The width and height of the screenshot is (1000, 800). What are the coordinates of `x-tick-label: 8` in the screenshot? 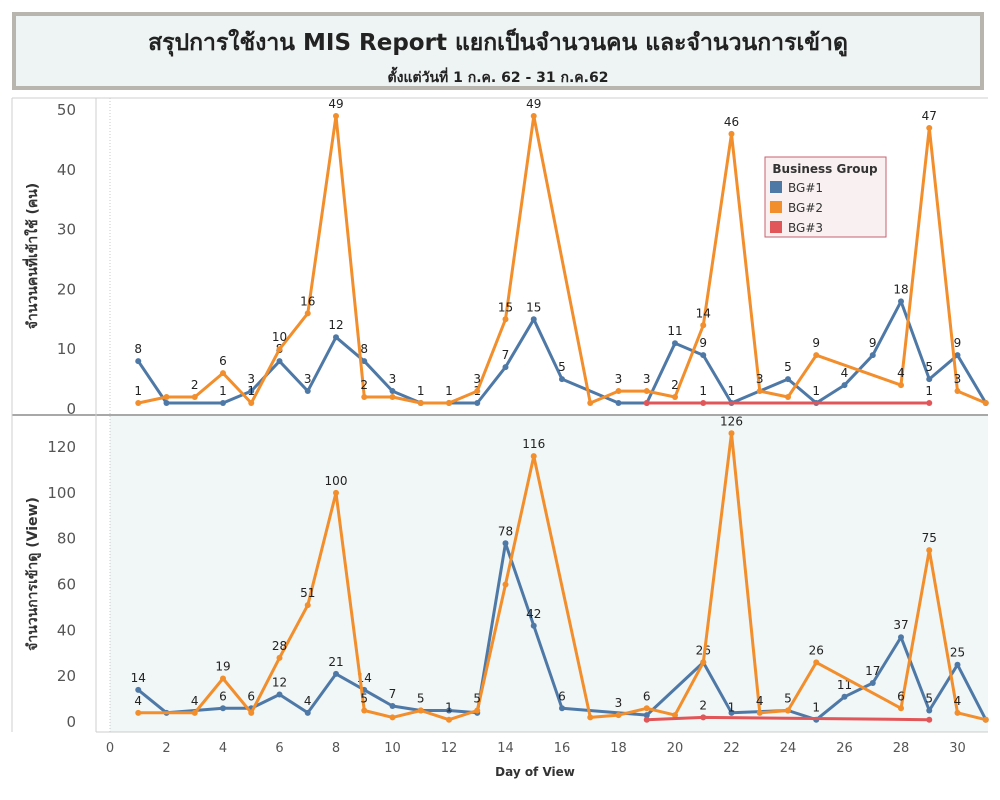 It's located at (336, 748).